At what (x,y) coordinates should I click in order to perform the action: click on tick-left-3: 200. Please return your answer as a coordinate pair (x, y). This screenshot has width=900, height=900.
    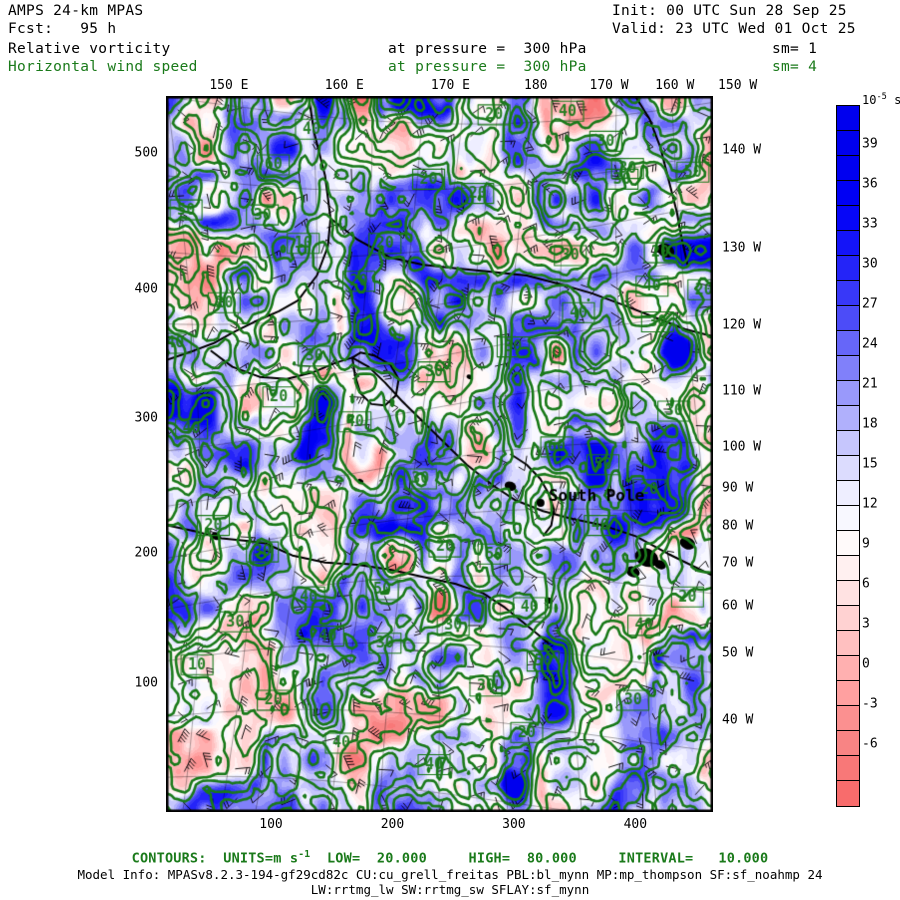
    Looking at the image, I should click on (146, 553).